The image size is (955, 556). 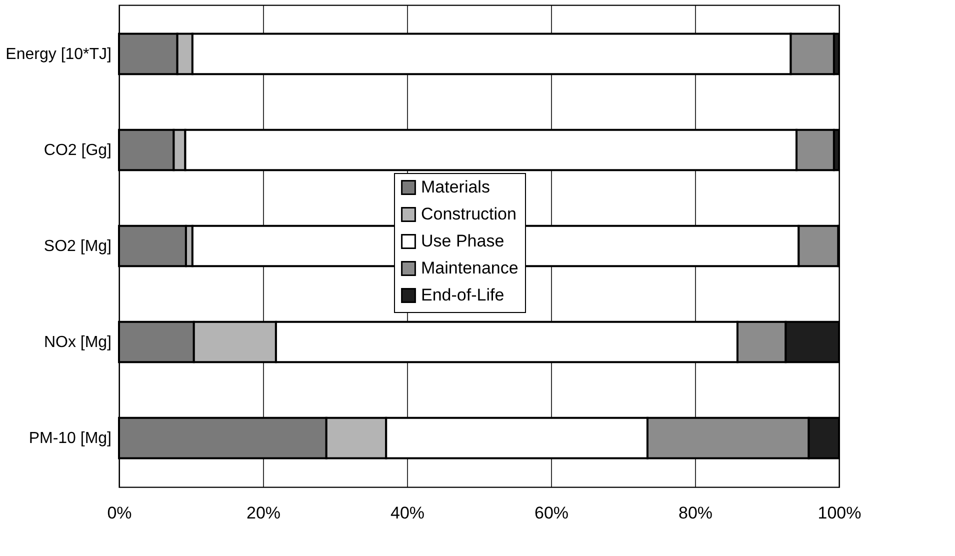 What do you see at coordinates (551, 513) in the screenshot?
I see `x-tick-label: 60%` at bounding box center [551, 513].